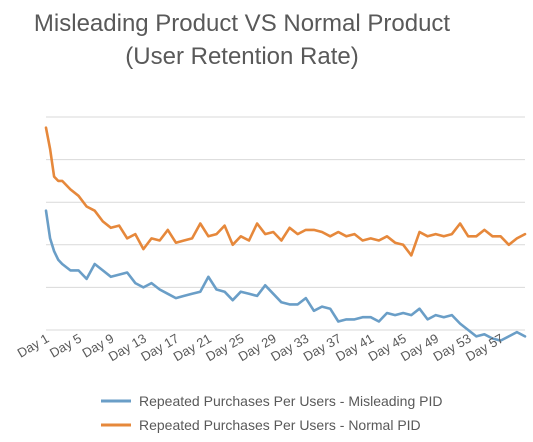 Image resolution: width=533 pixels, height=442 pixels. What do you see at coordinates (65, 346) in the screenshot?
I see `x-tick-label: Day 5` at bounding box center [65, 346].